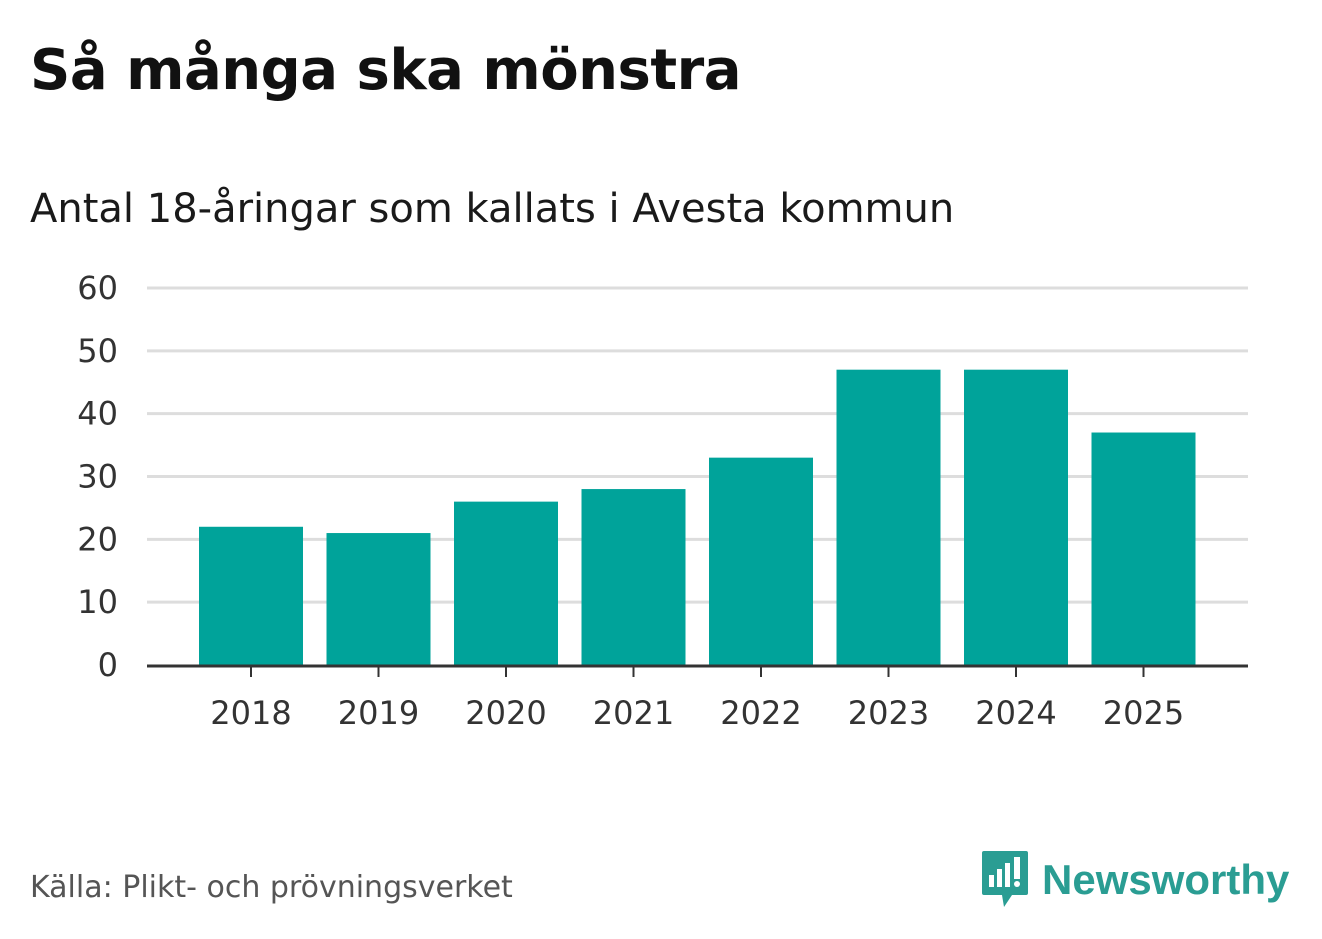  Describe the element at coordinates (97, 539) in the screenshot. I see `y-tick-label: 20` at that location.